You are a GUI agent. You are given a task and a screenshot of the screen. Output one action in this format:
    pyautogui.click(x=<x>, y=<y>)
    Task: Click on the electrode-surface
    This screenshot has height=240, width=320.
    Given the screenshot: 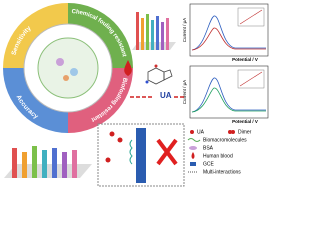 What is the action you would take?
    pyautogui.click(x=68, y=68)
    